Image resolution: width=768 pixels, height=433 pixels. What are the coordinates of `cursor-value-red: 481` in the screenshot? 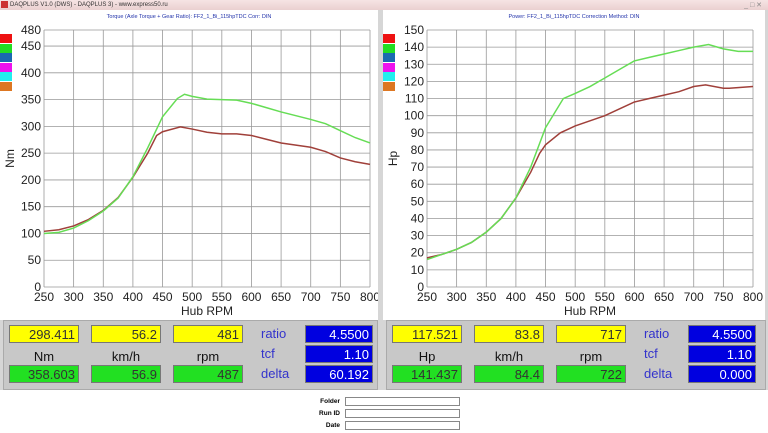 It's located at (208, 334).